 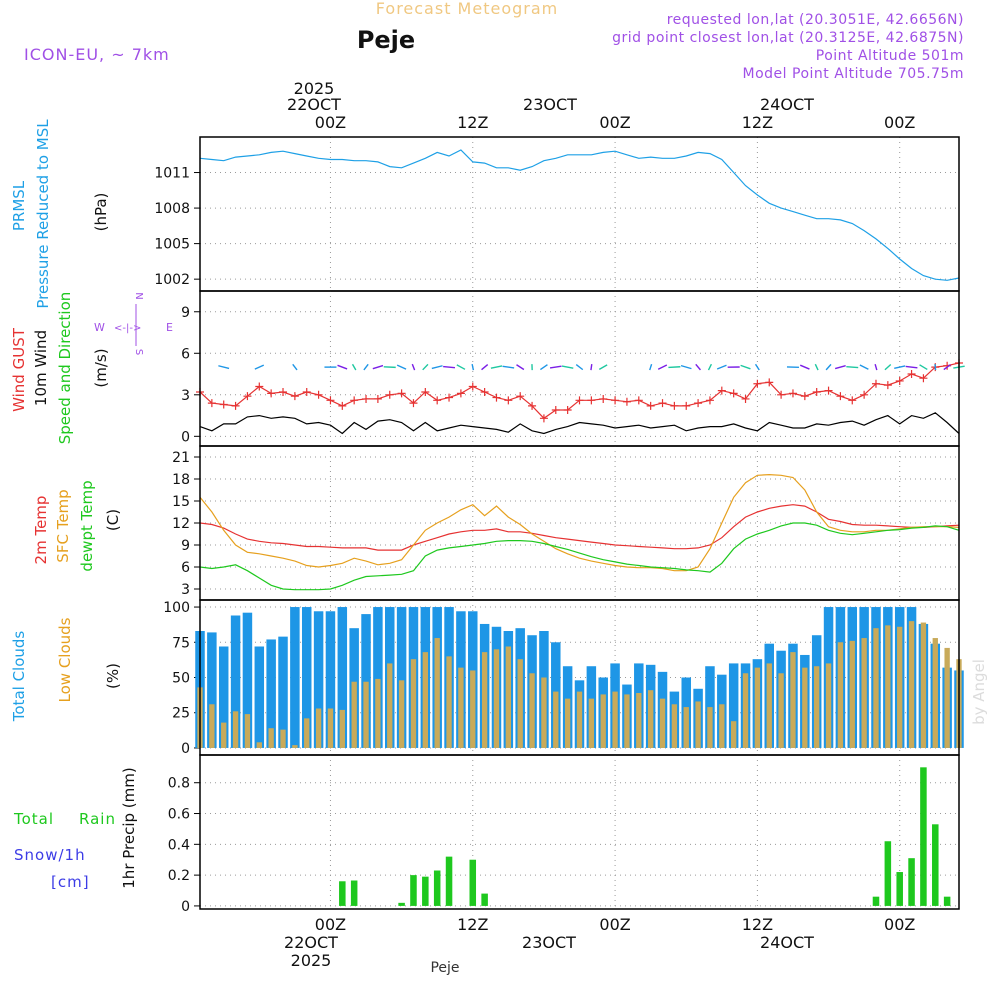 What do you see at coordinates (549, 942) in the screenshot?
I see `bottom-date-2: 23OCT` at bounding box center [549, 942].